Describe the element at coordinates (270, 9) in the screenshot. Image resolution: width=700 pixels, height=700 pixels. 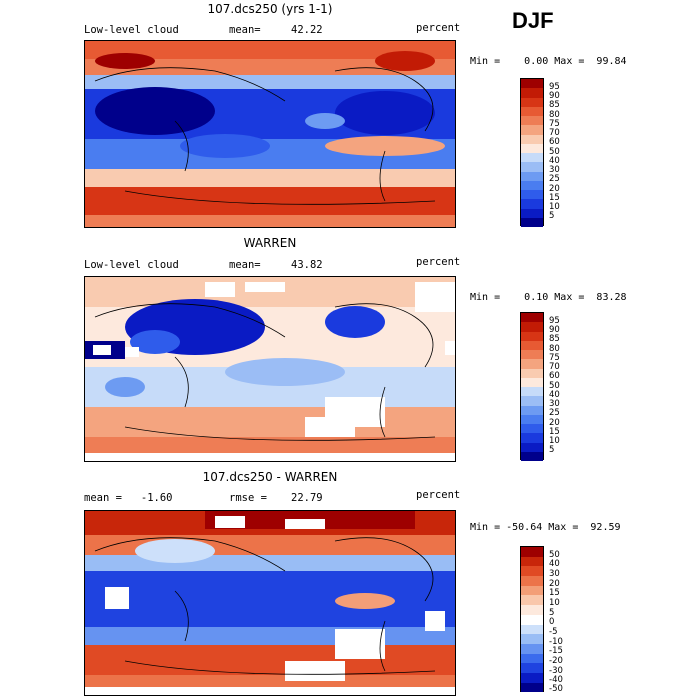
I see `panel-1-title: 107.dcs250 (yrs 1-1)` at that location.